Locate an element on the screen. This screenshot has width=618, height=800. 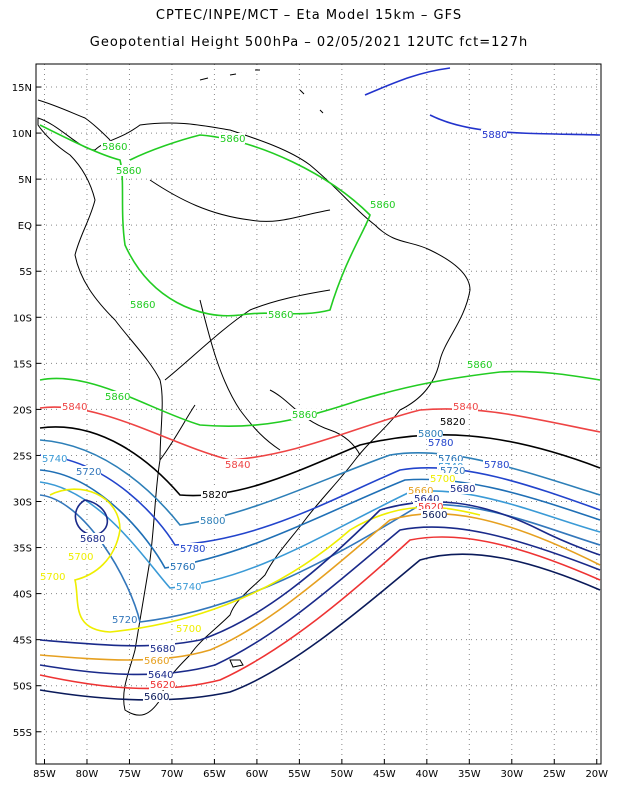
lon-tick-label: 85W is located at coordinates (44, 774).